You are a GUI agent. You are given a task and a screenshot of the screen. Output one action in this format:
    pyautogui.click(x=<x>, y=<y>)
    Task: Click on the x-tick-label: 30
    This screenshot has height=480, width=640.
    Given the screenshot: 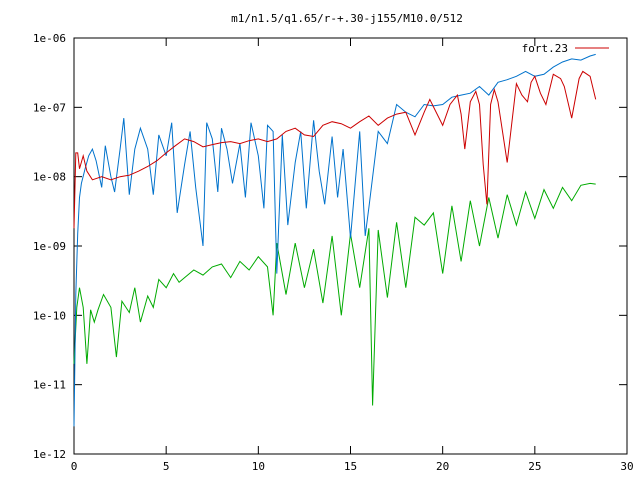 What is the action you would take?
    pyautogui.click(x=626, y=466)
    